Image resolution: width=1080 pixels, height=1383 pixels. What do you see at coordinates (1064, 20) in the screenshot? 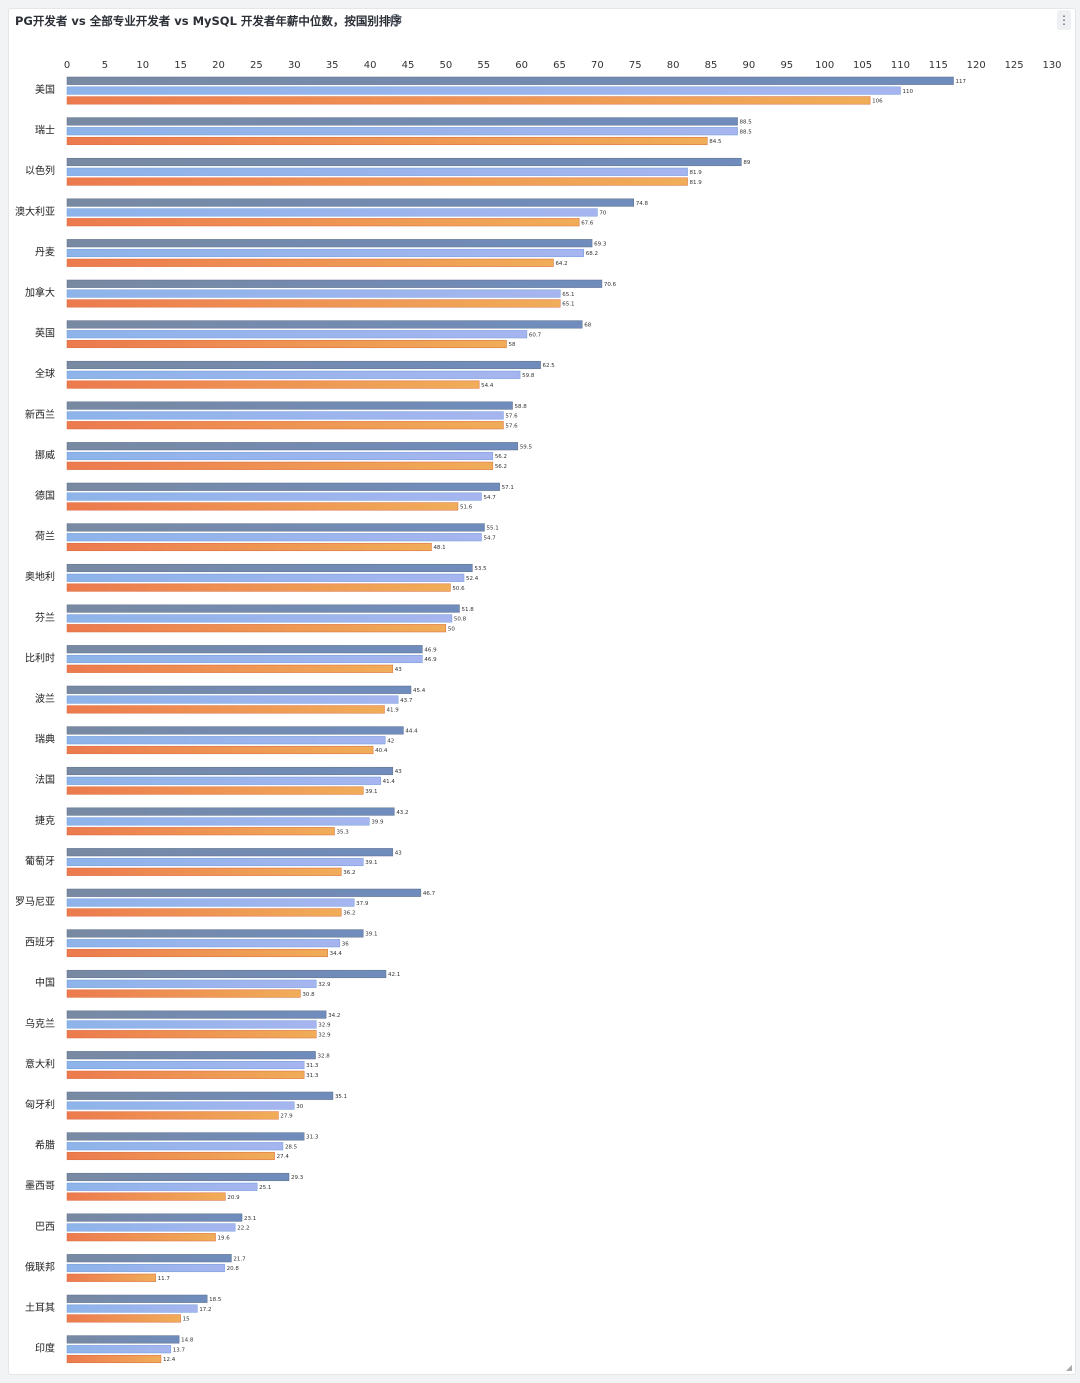
I see `kebab-menu-icon: ⋮` at bounding box center [1064, 20].